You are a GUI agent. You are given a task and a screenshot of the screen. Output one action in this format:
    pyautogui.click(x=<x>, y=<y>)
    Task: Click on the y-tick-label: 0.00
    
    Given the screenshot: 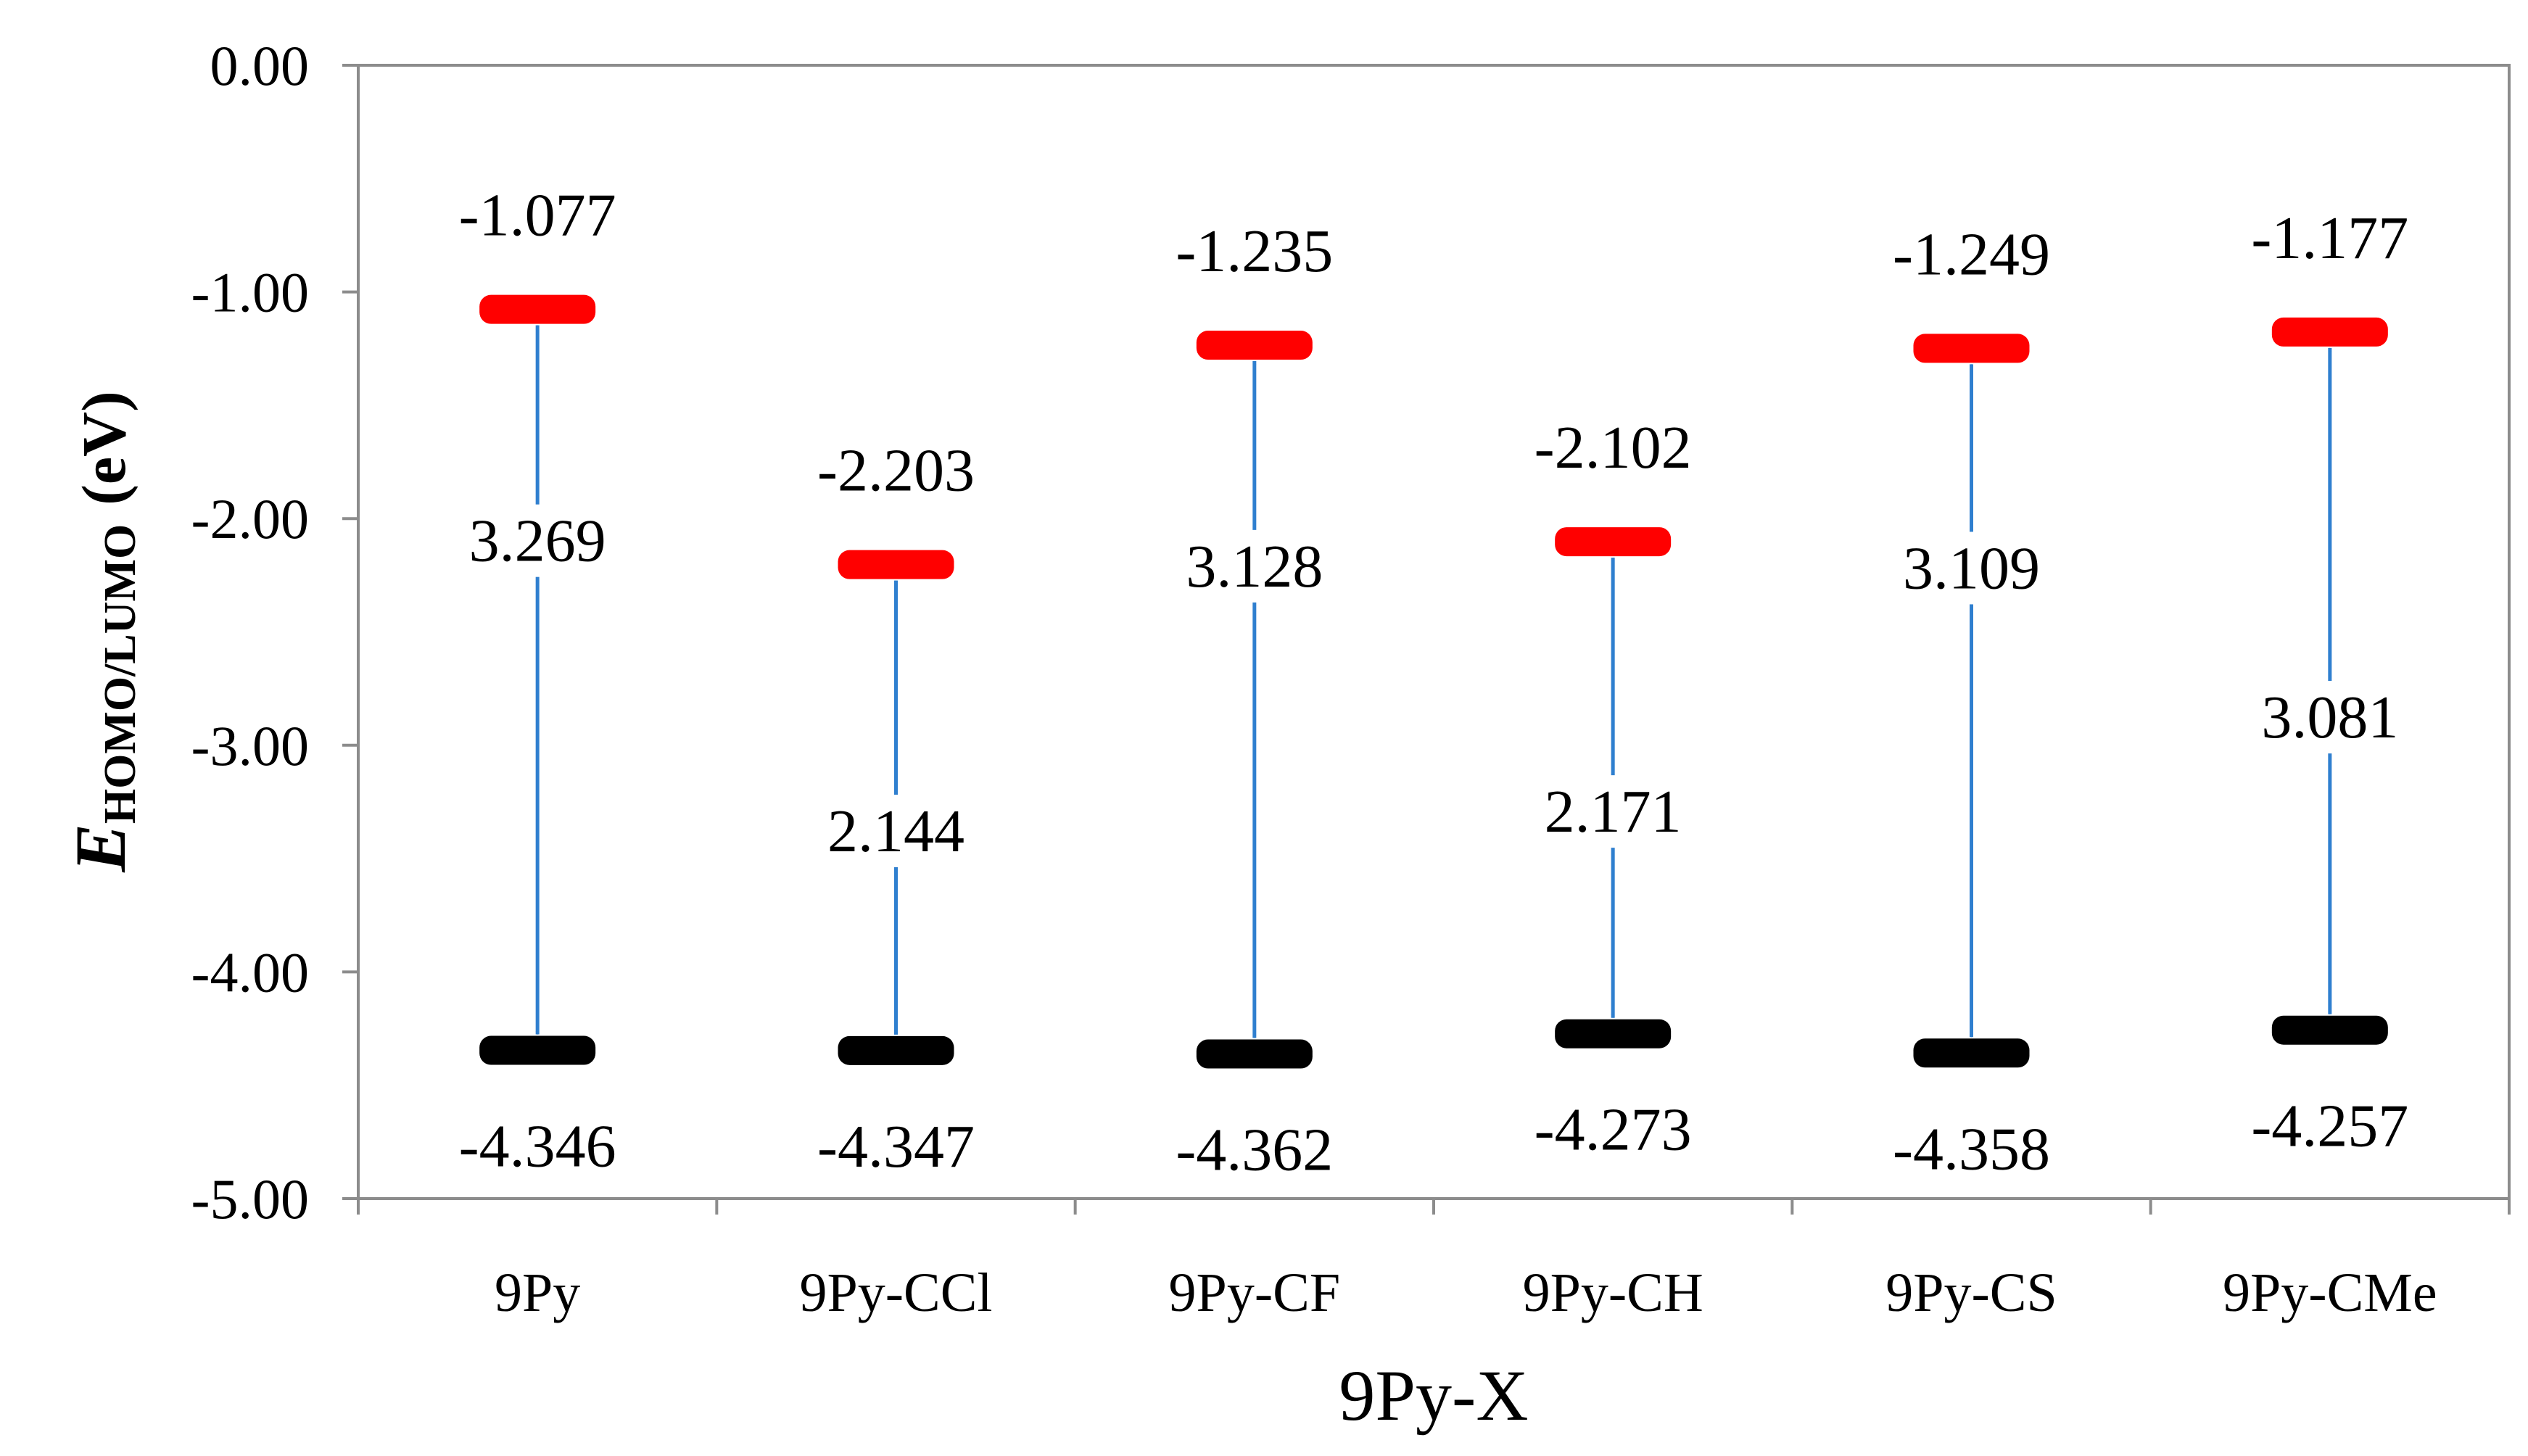 What is the action you would take?
    pyautogui.click(x=260, y=65)
    